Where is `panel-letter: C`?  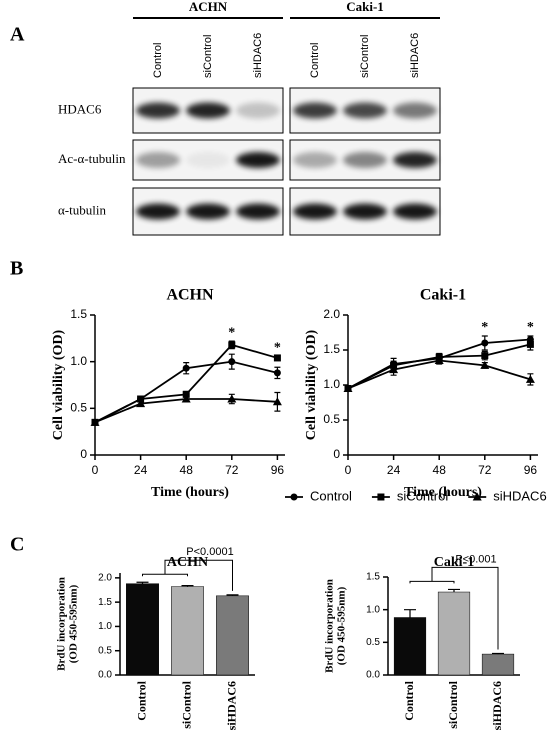
panel-letter: C is located at coordinates (17, 545).